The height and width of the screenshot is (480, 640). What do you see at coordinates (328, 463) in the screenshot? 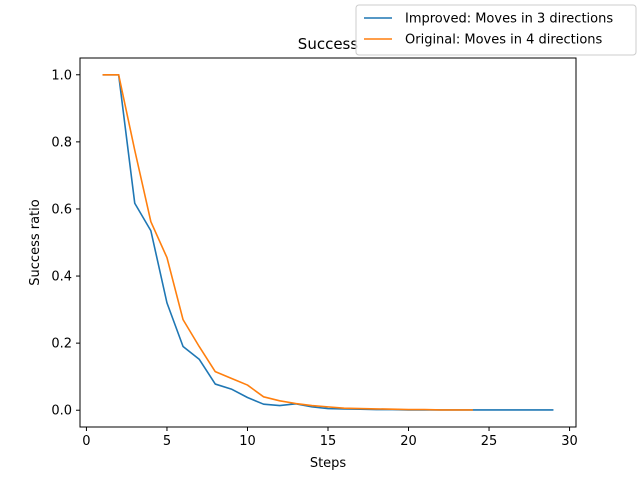
I see `x-axis-label: Steps` at bounding box center [328, 463].